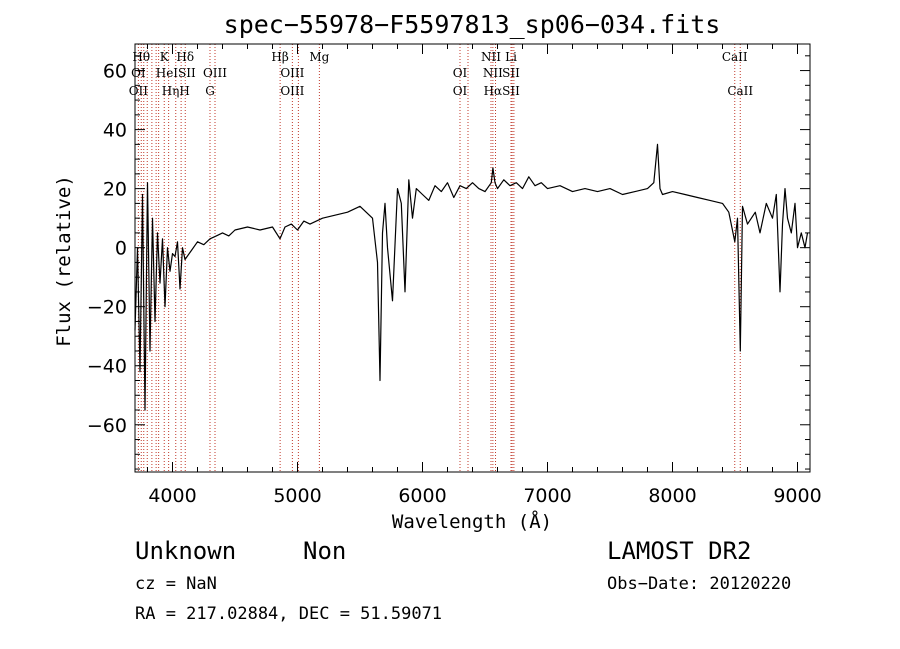 The width and height of the screenshot is (900, 649). What do you see at coordinates (121, 249) in the screenshot?
I see `y-tick-label: 0` at bounding box center [121, 249].